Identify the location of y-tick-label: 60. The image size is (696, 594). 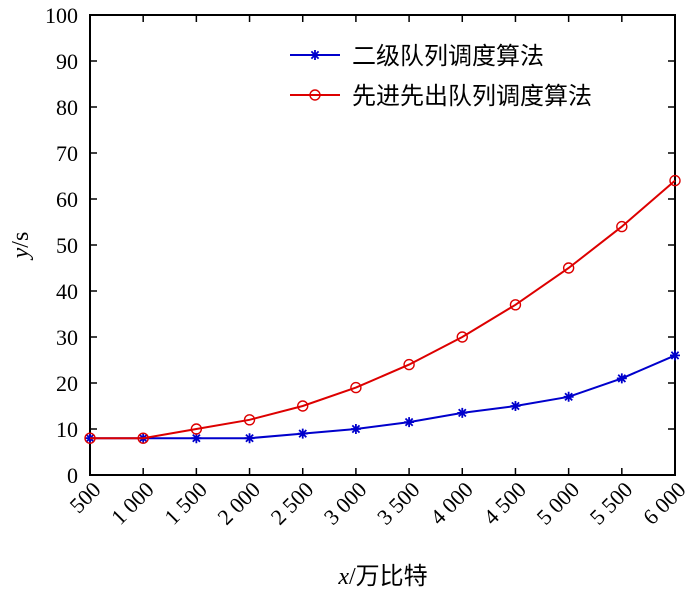
(67, 199).